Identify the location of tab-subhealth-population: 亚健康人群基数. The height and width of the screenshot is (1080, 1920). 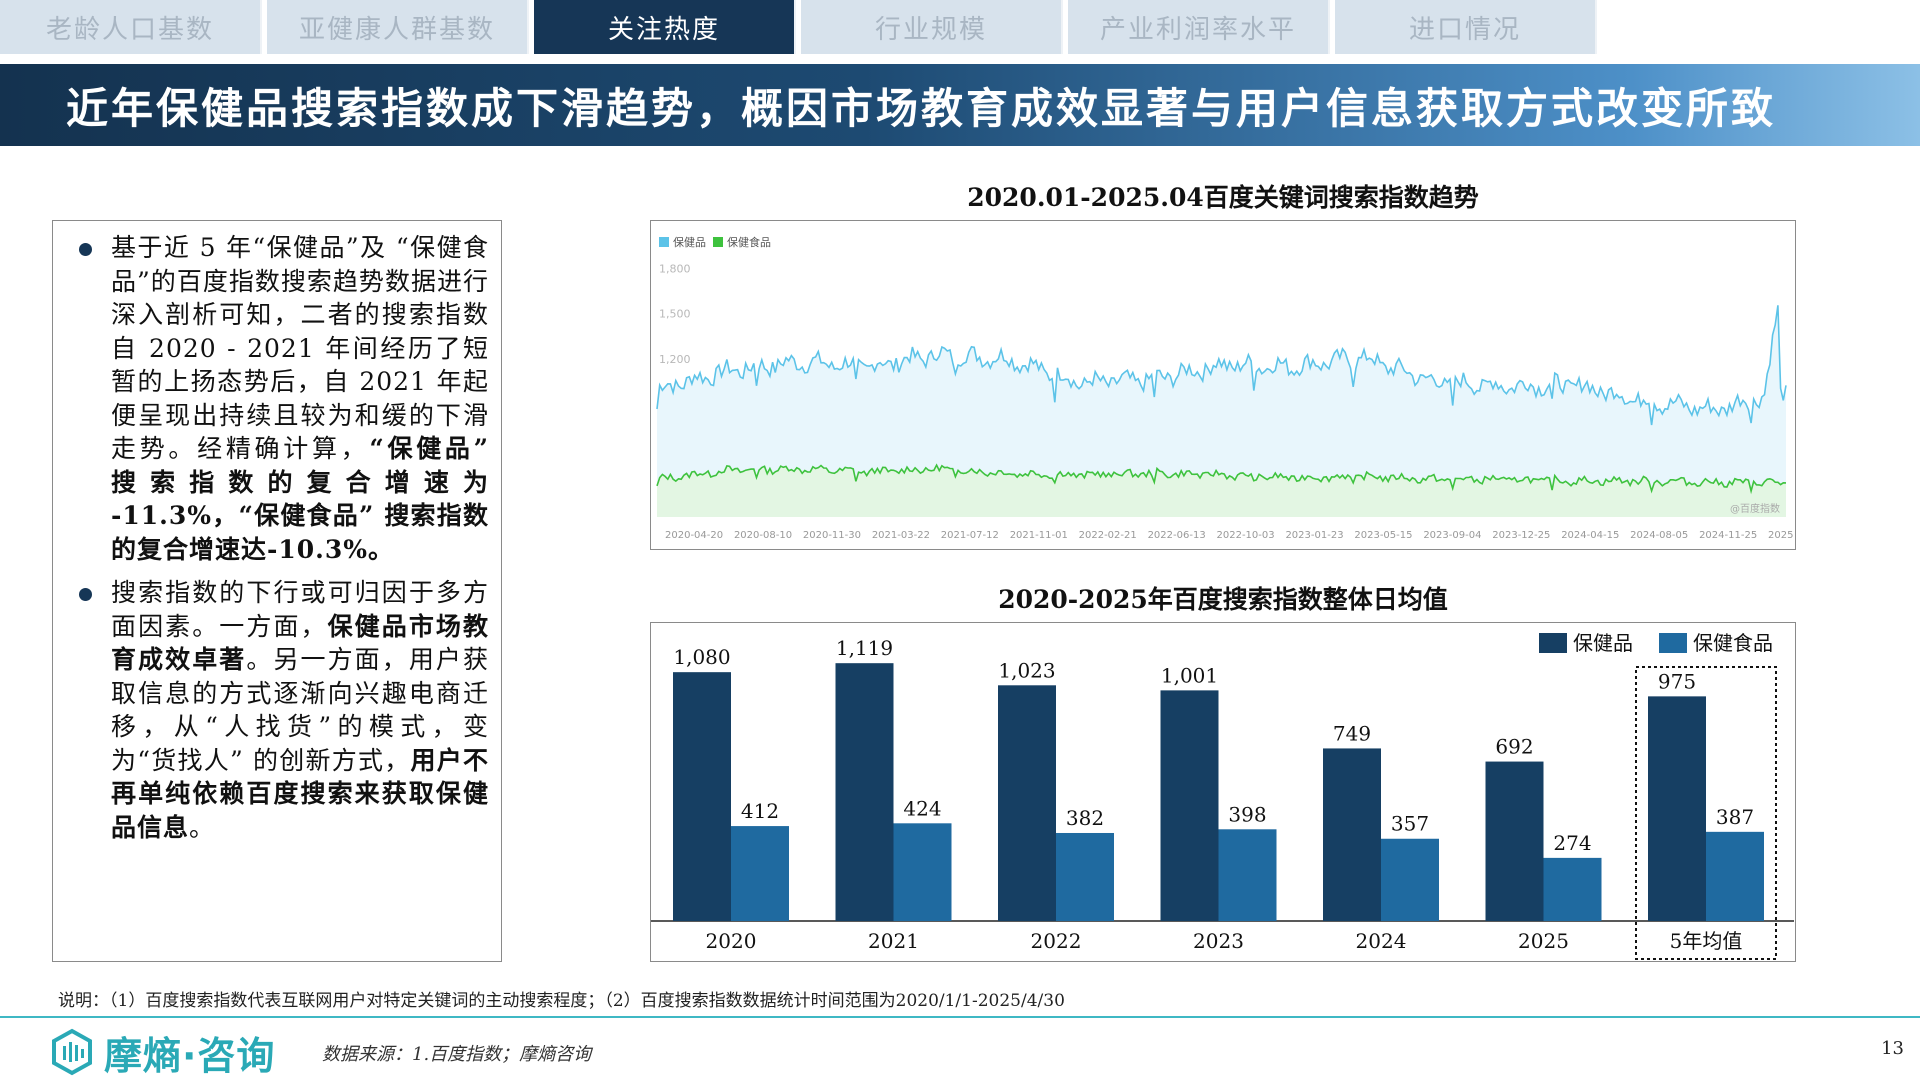
(398, 27).